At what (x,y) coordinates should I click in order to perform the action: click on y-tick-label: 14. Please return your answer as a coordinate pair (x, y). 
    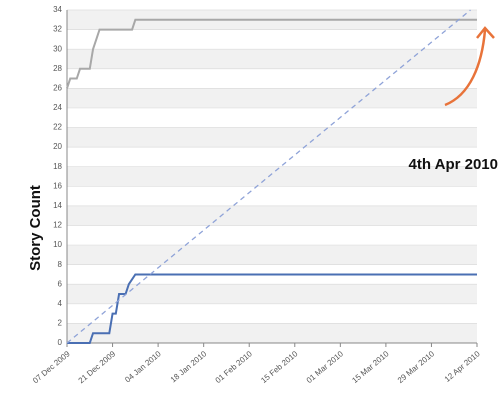
    Looking at the image, I should click on (57, 205).